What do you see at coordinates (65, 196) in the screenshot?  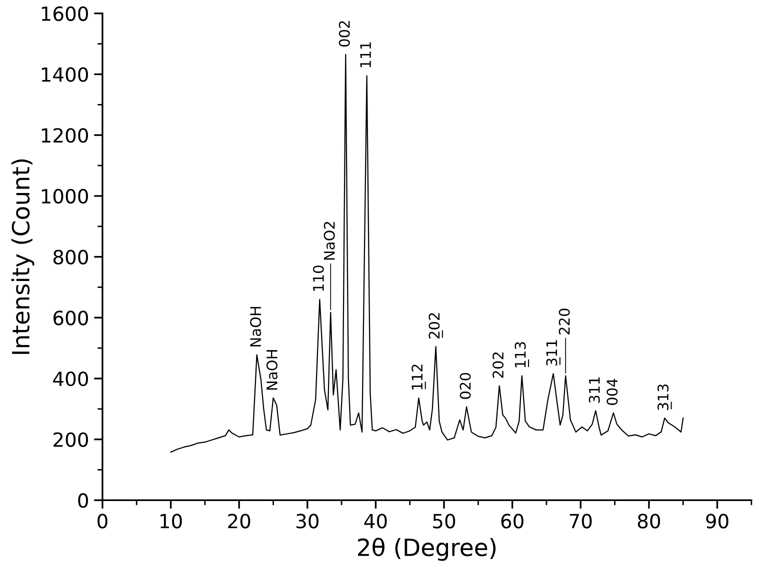 I see `y-tick-label: 1000` at bounding box center [65, 196].